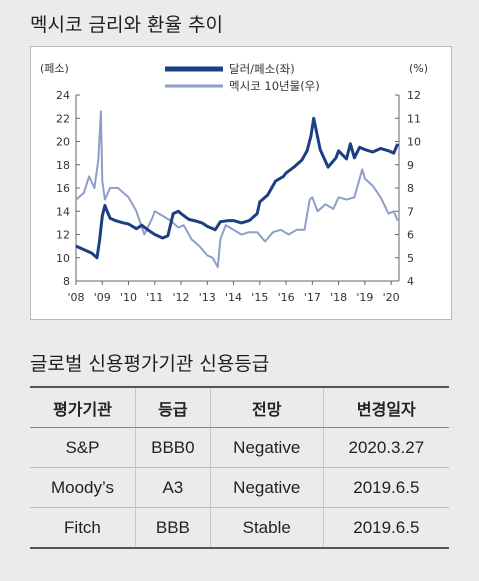 Image resolution: width=479 pixels, height=581 pixels. Describe the element at coordinates (410, 165) in the screenshot. I see `right-tick-label: 9` at that location.